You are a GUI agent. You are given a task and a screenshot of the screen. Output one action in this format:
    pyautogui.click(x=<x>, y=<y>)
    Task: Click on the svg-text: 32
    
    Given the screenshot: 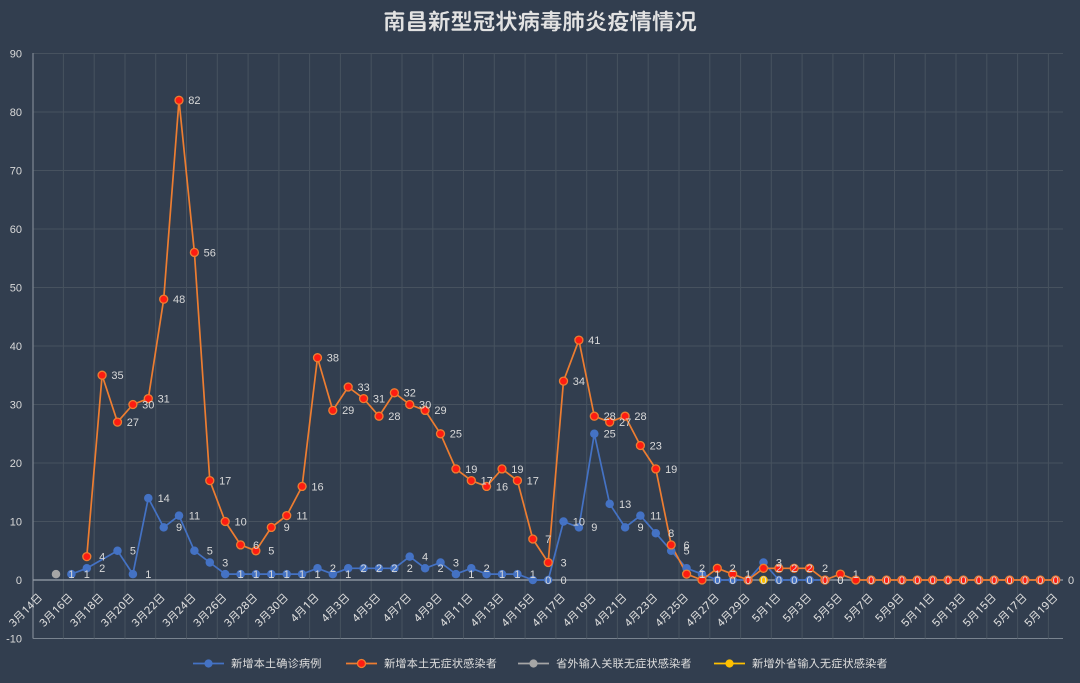 What is the action you would take?
    pyautogui.click(x=410, y=394)
    